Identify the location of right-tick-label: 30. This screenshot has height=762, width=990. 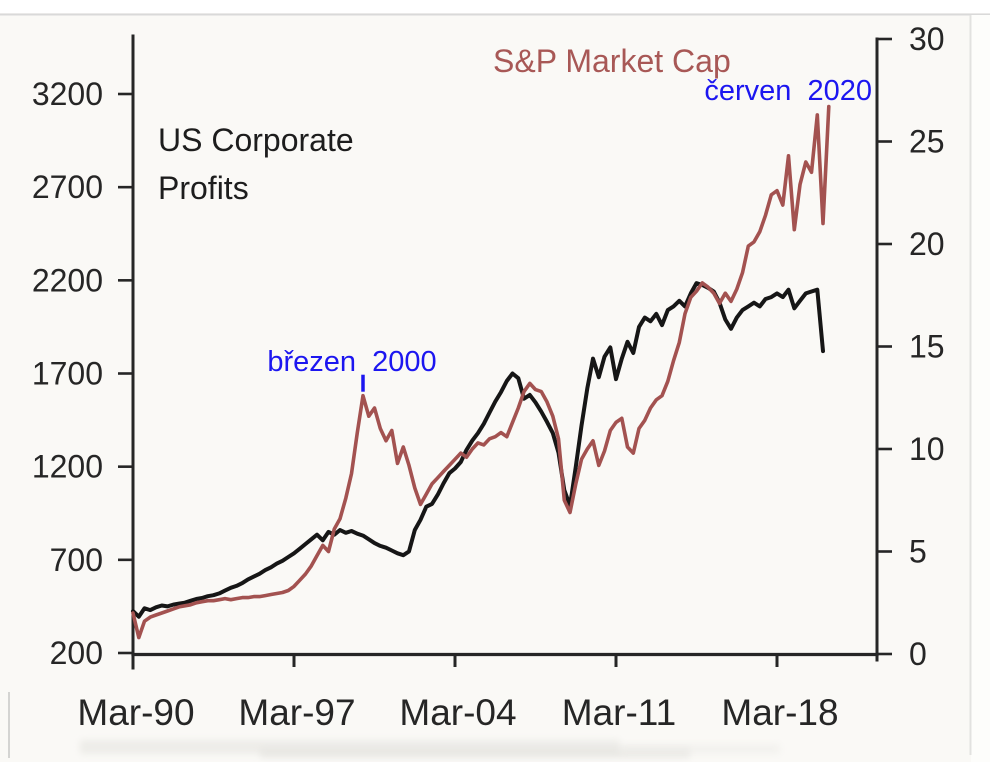
(927, 39).